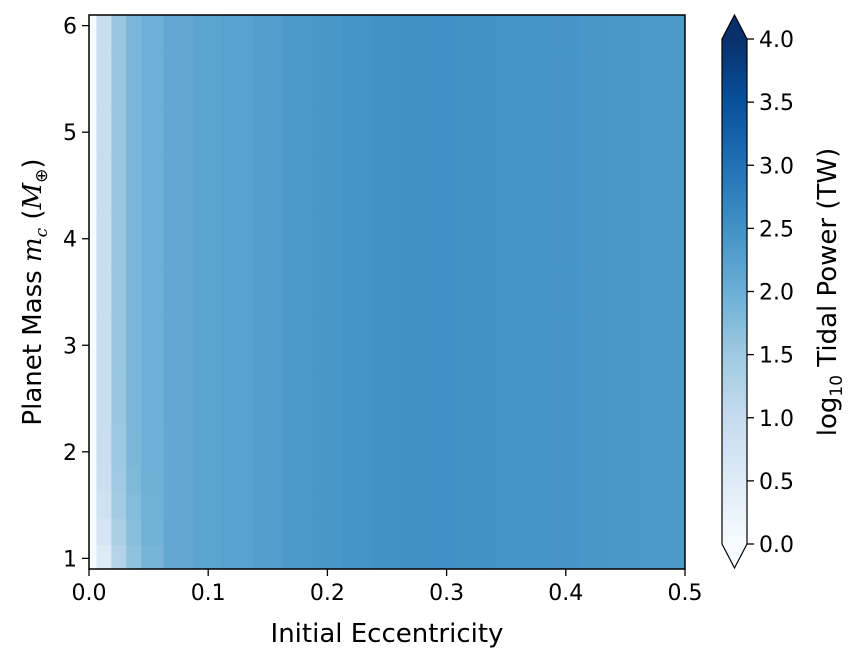  What do you see at coordinates (42, 176) in the screenshot?
I see `y-axis-label-unit-sub: ⊕` at bounding box center [42, 176].